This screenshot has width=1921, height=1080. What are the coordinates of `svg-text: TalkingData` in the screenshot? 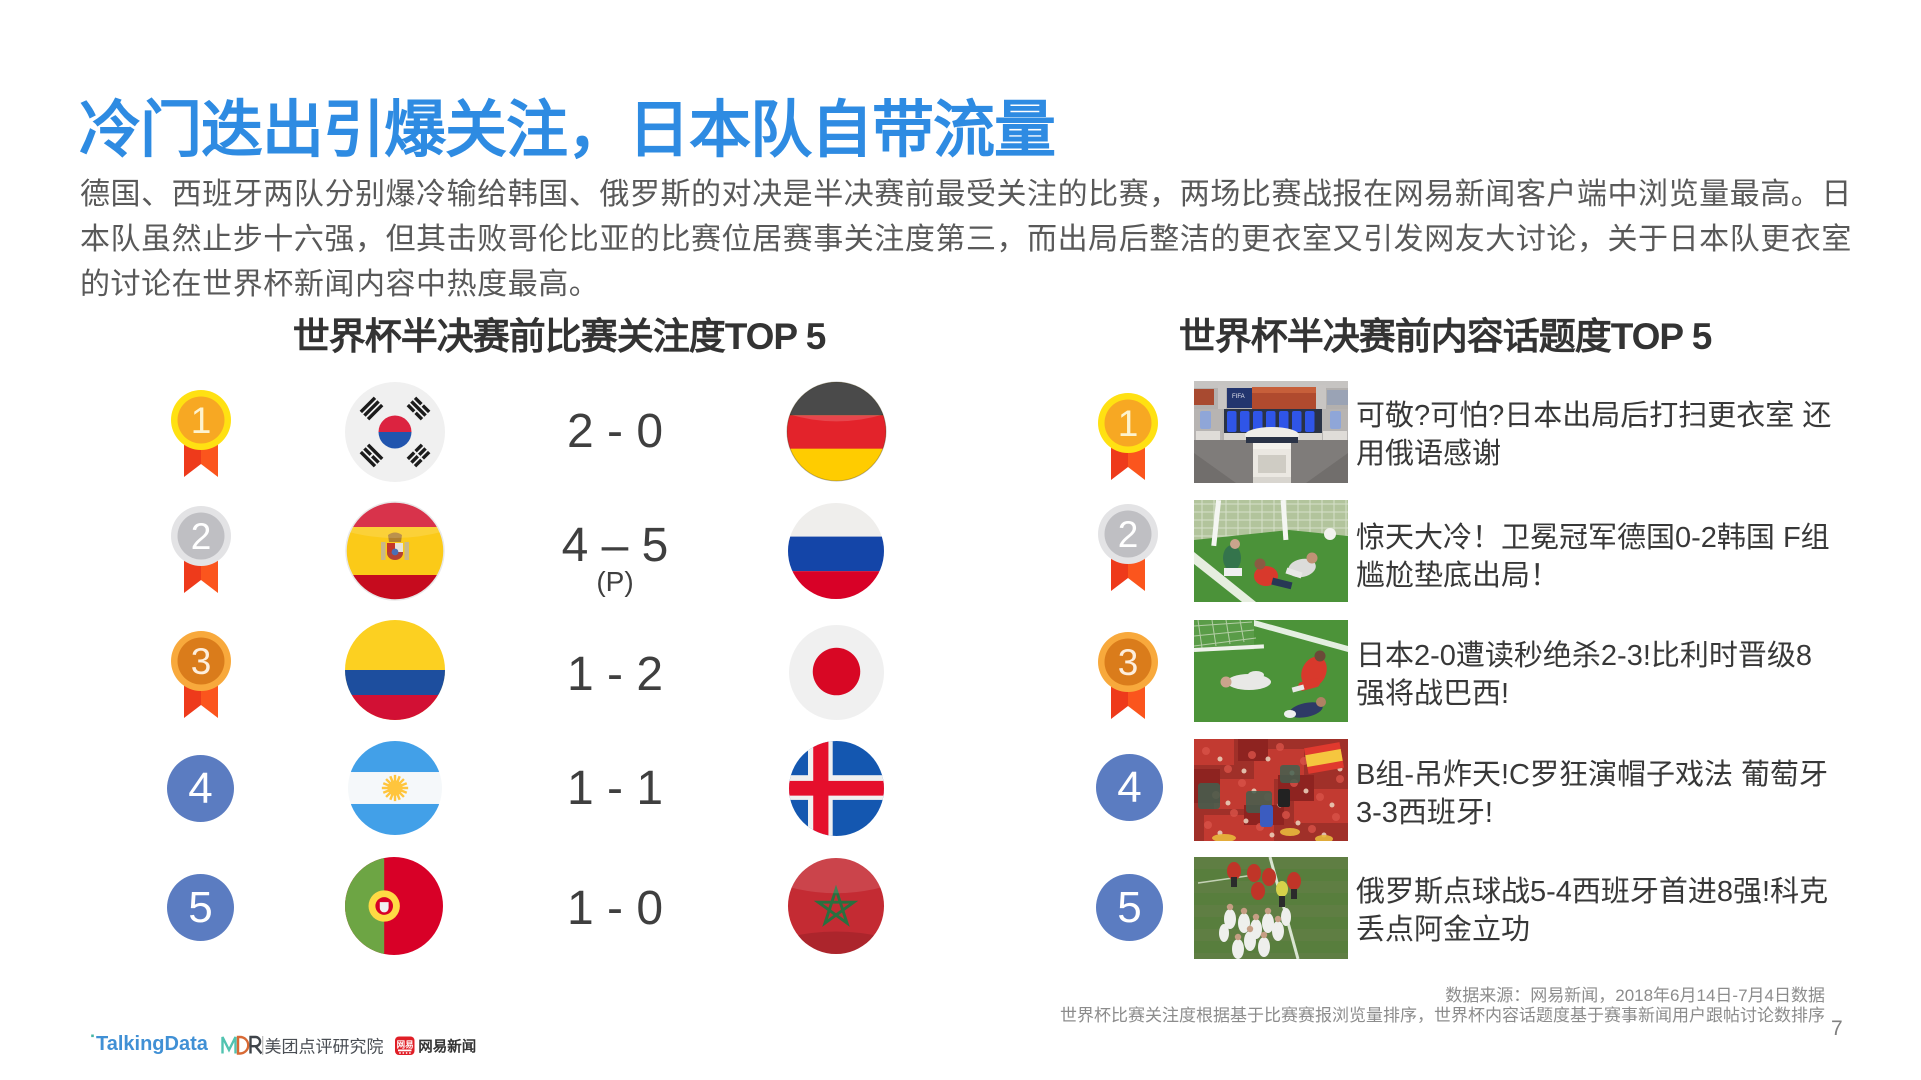 It's located at (152, 1044).